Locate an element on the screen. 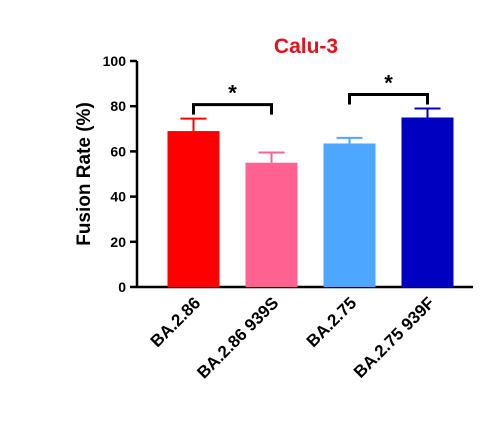  y-tick-label: 80 is located at coordinates (118, 106).